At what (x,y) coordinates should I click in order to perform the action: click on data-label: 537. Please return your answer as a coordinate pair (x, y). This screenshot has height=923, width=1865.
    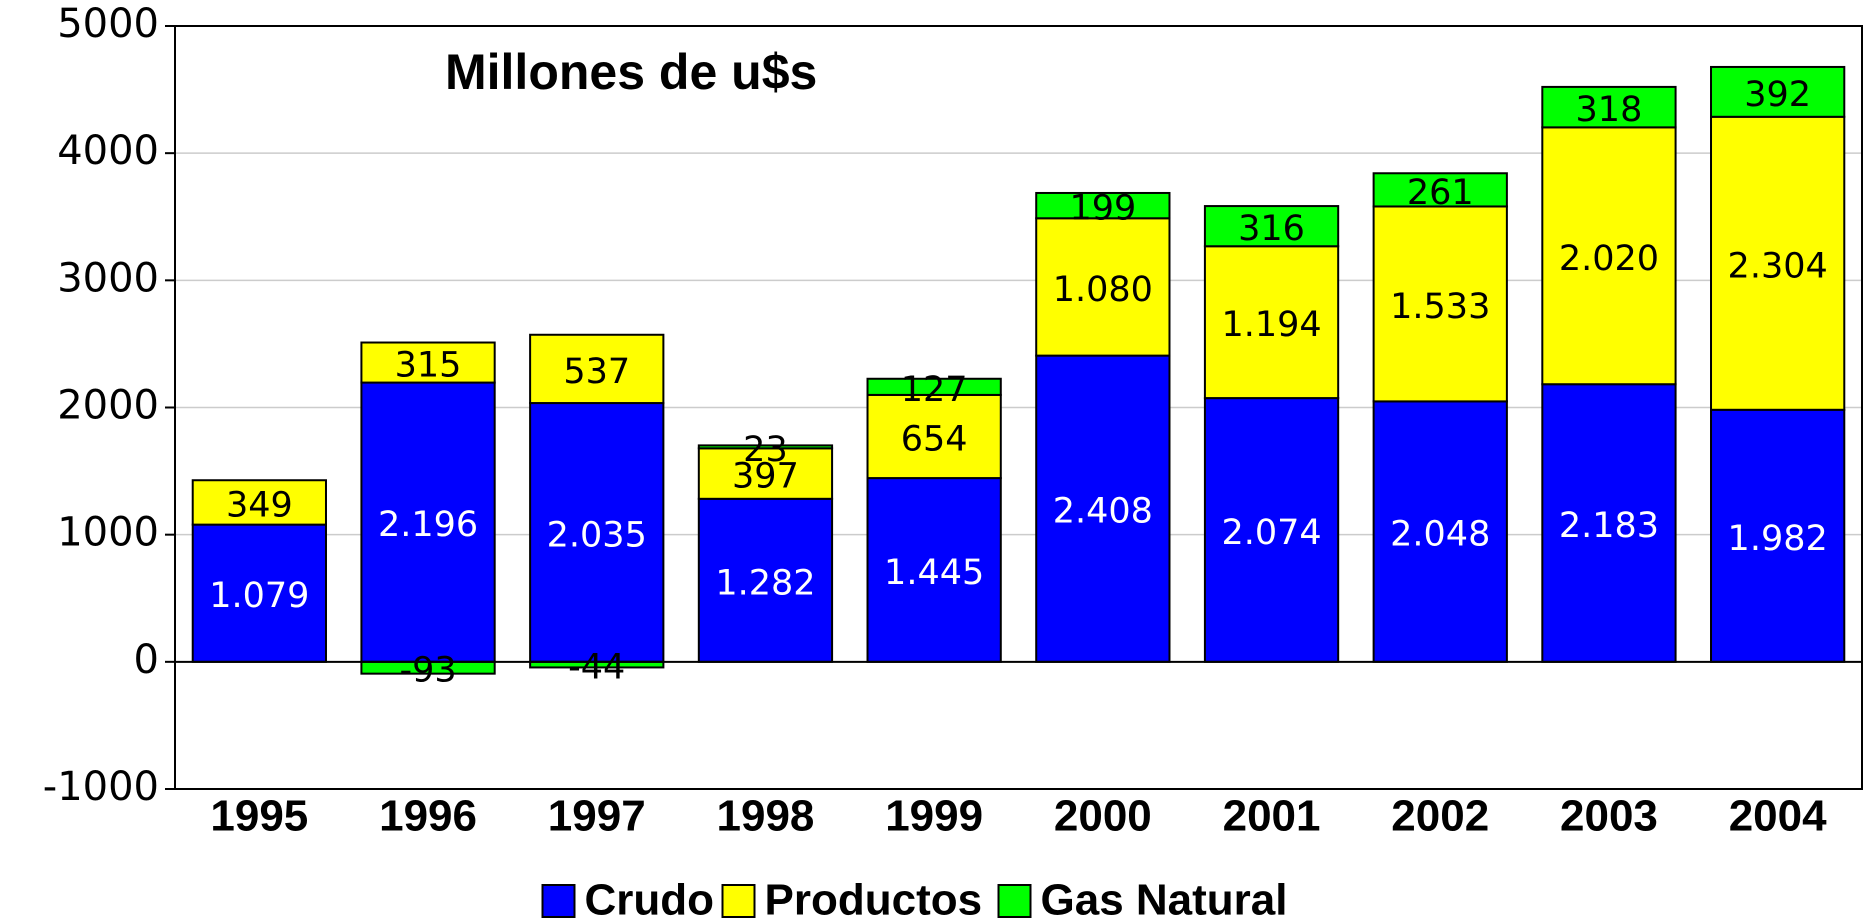
    Looking at the image, I should click on (596, 372).